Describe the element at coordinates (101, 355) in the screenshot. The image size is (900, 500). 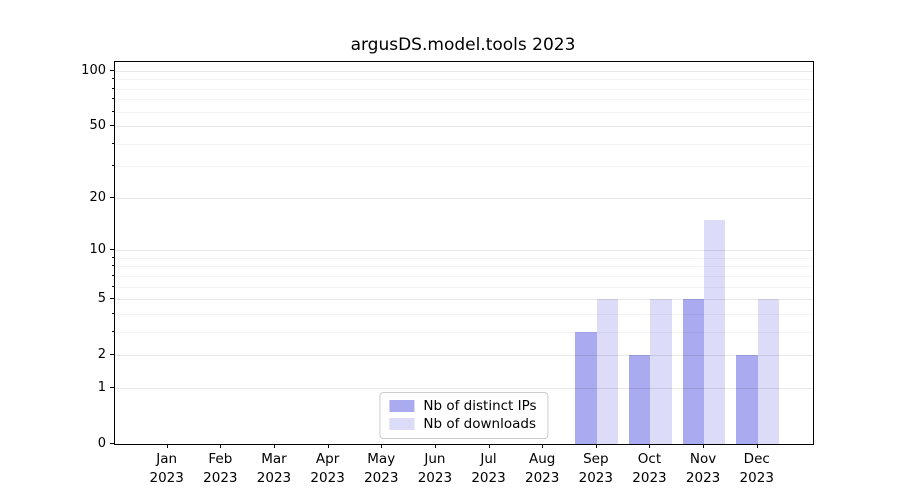
I see `y-tick-label: 2` at that location.